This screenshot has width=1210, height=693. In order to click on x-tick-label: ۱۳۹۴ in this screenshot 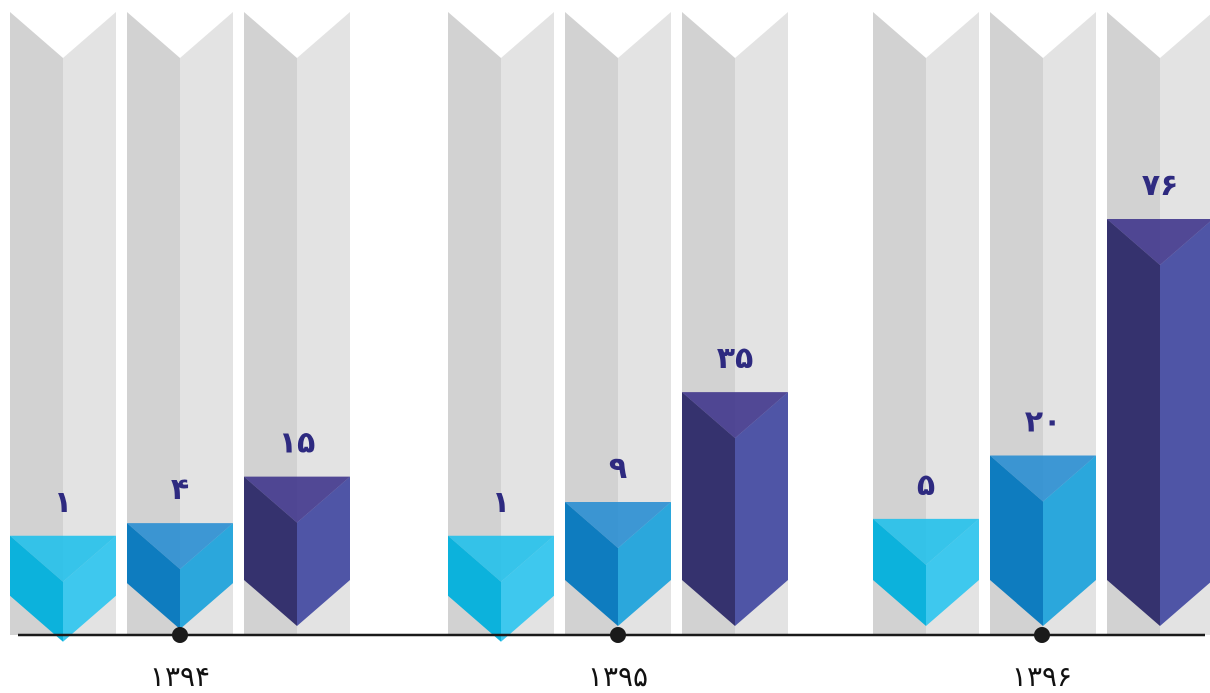, I will do `click(180, 676)`.